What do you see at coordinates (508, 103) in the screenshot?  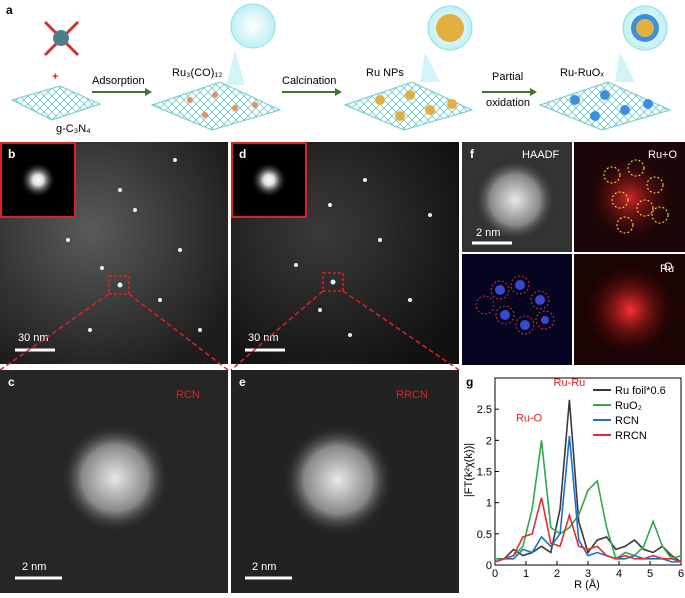 I see `step-label: oxidation` at bounding box center [508, 103].